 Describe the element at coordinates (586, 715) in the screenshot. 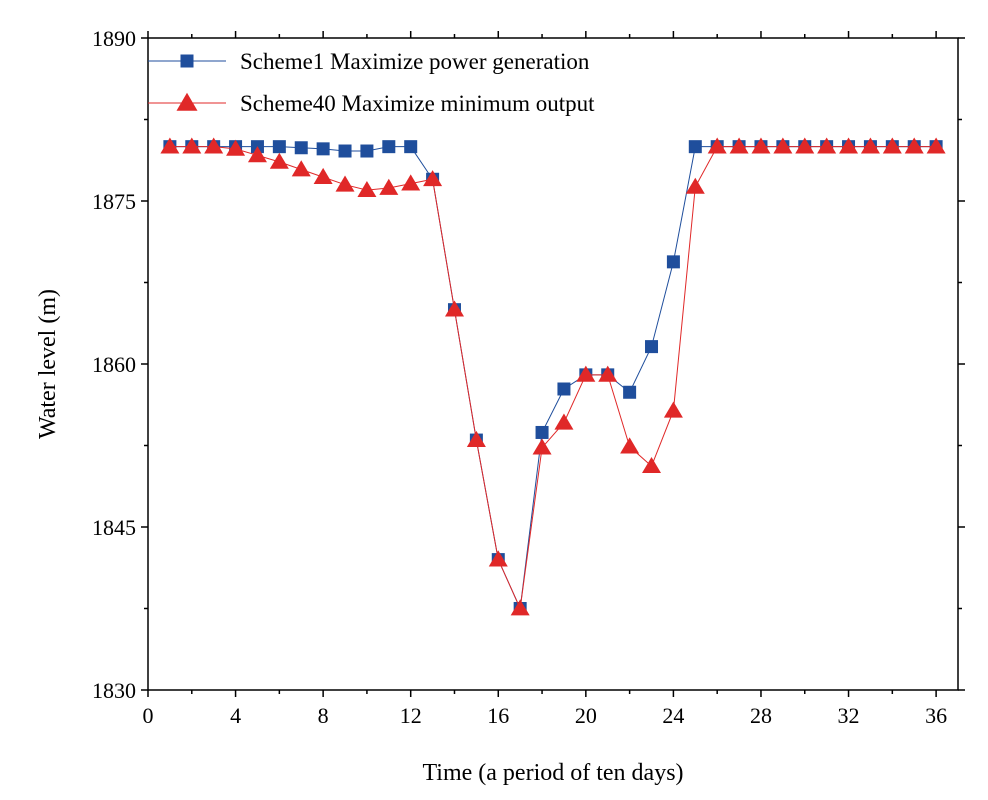

I see `x-tick-label: 20` at that location.